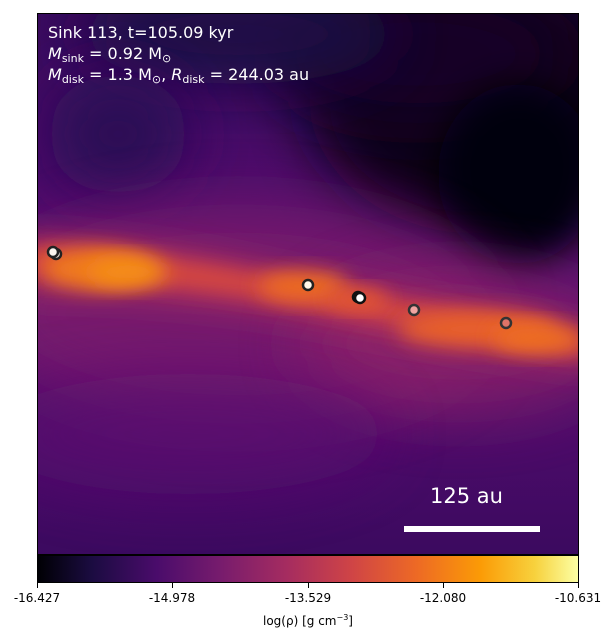  I want to click on colorbar, so click(308, 569).